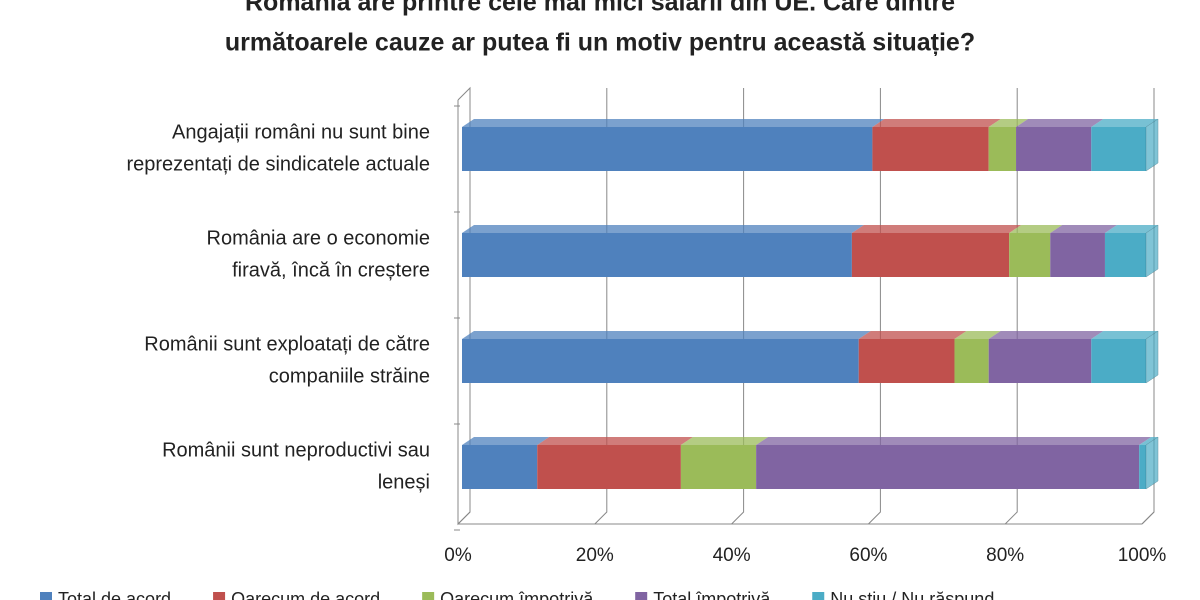 The image size is (1200, 600). I want to click on x-tick-label: 0%, so click(458, 555).